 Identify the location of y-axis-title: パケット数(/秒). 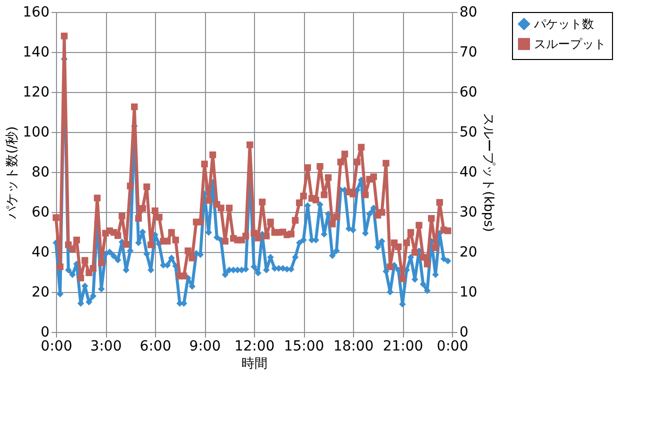
(12, 173).